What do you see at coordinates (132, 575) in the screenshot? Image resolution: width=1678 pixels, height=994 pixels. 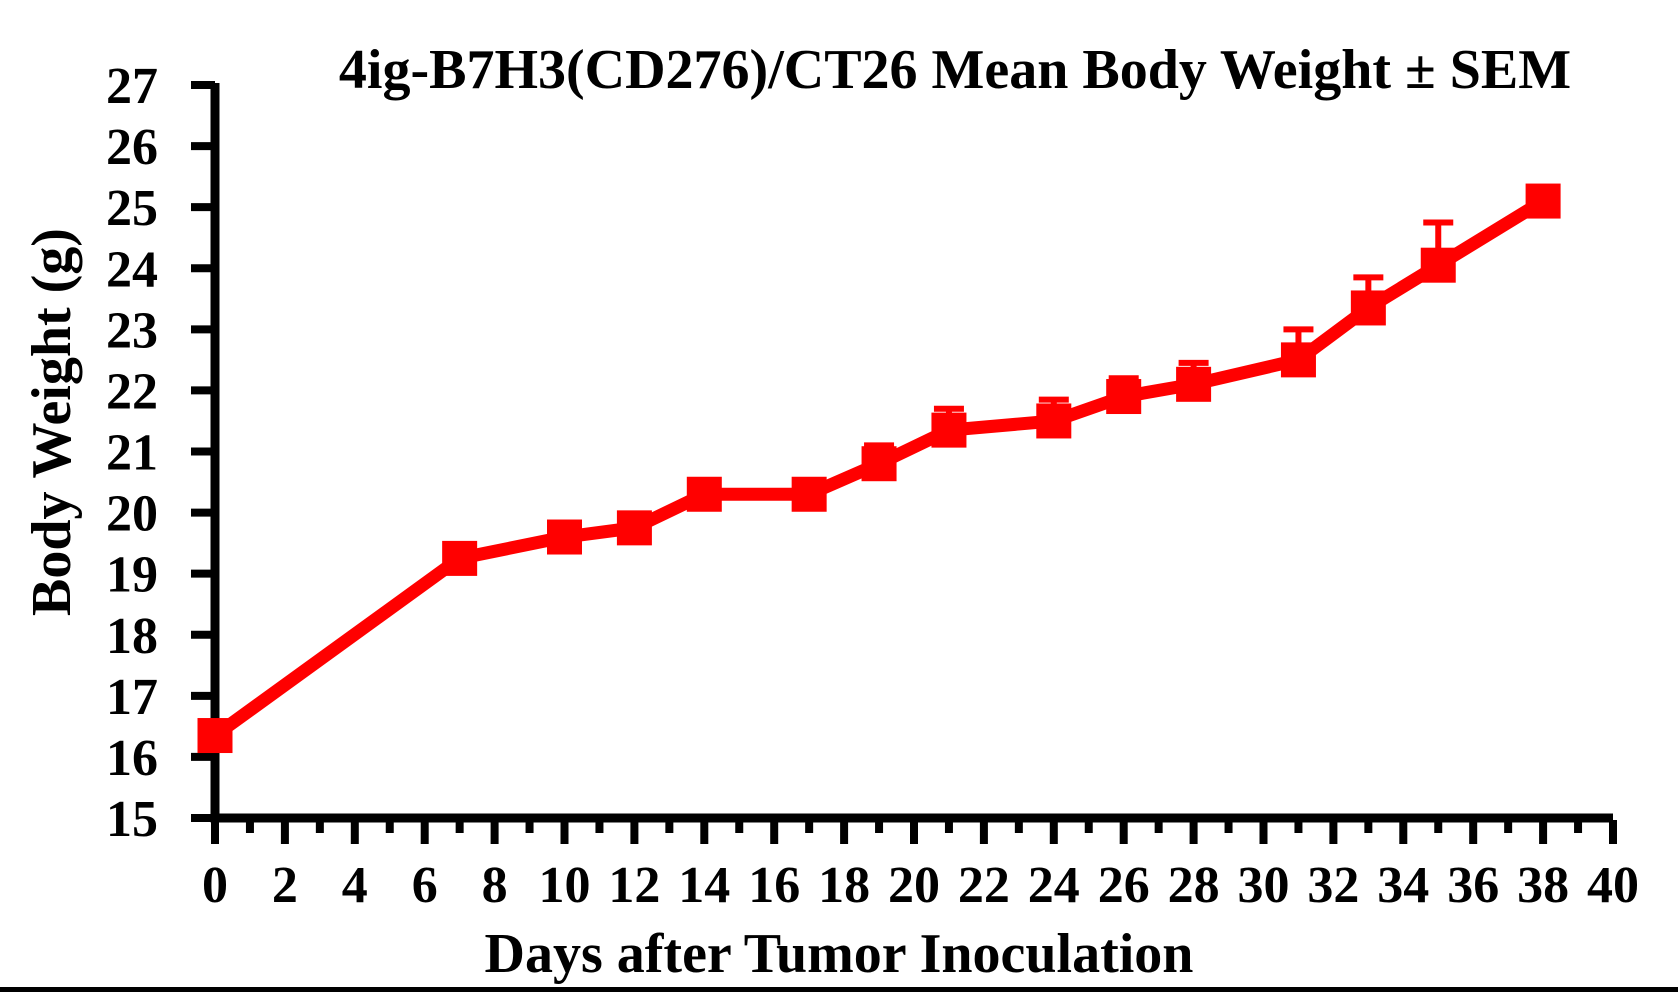 I see `y-tick-label: 19` at bounding box center [132, 575].